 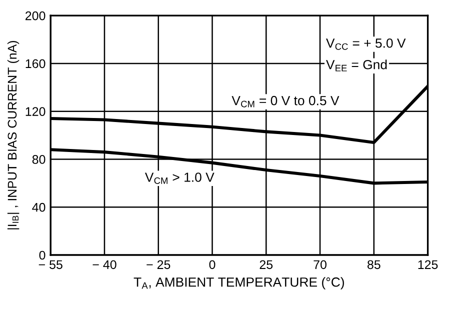 What do you see at coordinates (286, 102) in the screenshot?
I see `annotation: V$_{CM}$ = 0 V to 0.5 V` at bounding box center [286, 102].